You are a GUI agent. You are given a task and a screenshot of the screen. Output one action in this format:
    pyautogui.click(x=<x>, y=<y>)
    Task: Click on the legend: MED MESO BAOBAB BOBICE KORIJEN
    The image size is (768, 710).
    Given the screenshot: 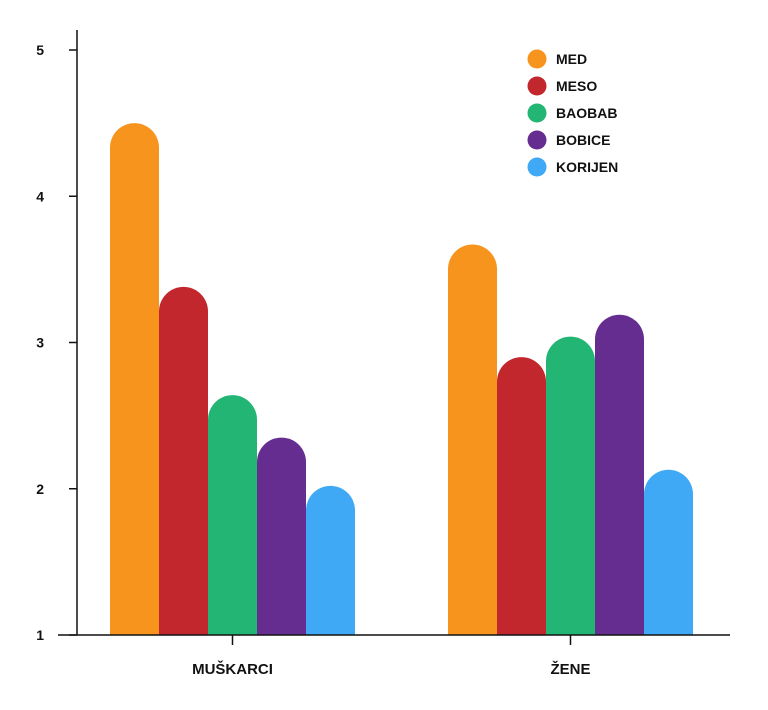 What is the action you would take?
    pyautogui.click(x=572, y=113)
    